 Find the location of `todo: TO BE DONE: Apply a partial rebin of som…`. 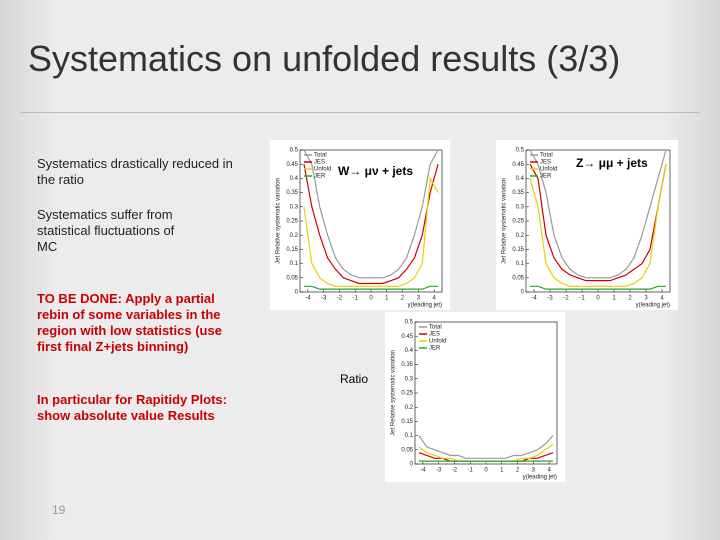

todo: TO BE DONE: Apply a partial rebin of som… is located at coordinates (129, 322).